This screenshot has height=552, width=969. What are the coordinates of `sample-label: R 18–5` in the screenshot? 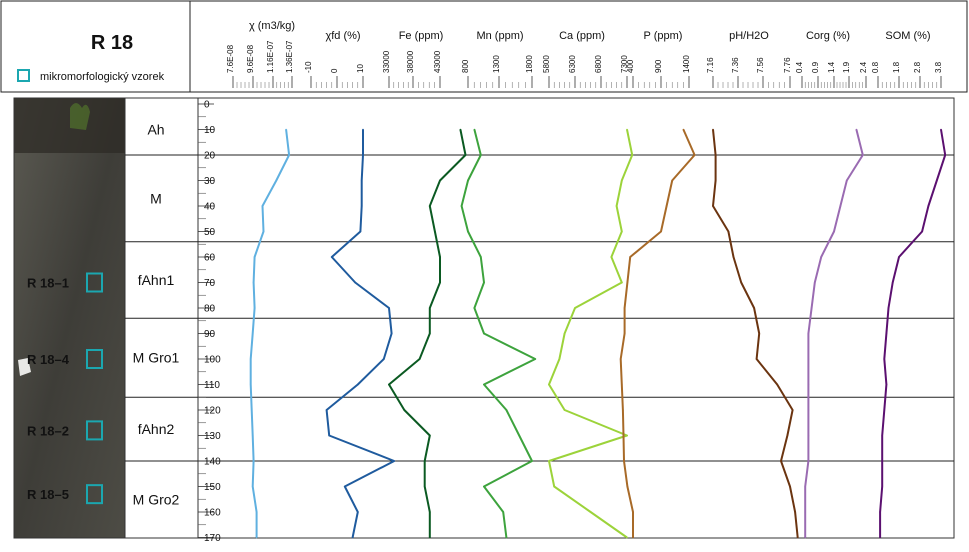 It's located at (48, 494).